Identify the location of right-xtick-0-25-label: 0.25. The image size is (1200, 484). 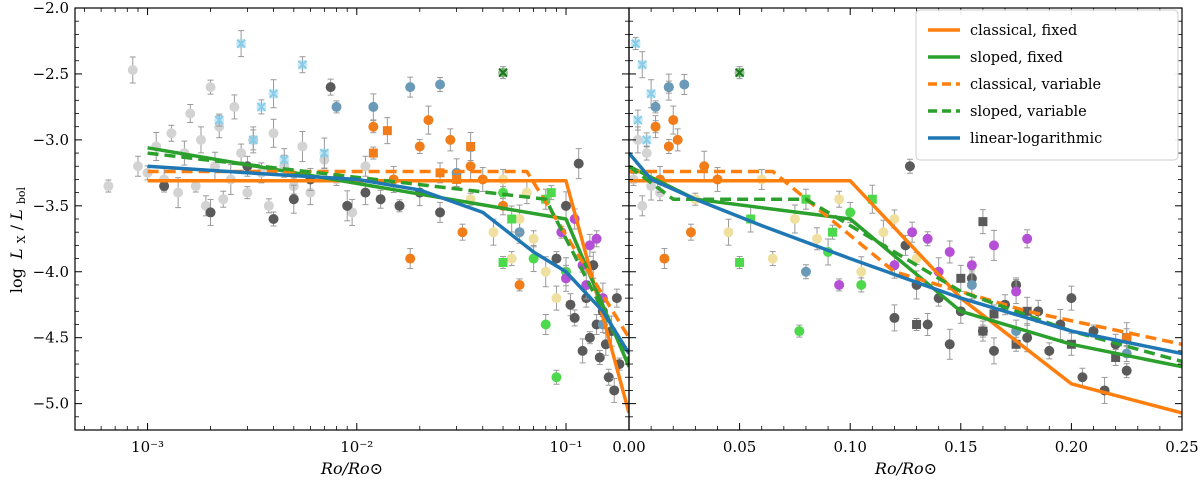
(1181, 447).